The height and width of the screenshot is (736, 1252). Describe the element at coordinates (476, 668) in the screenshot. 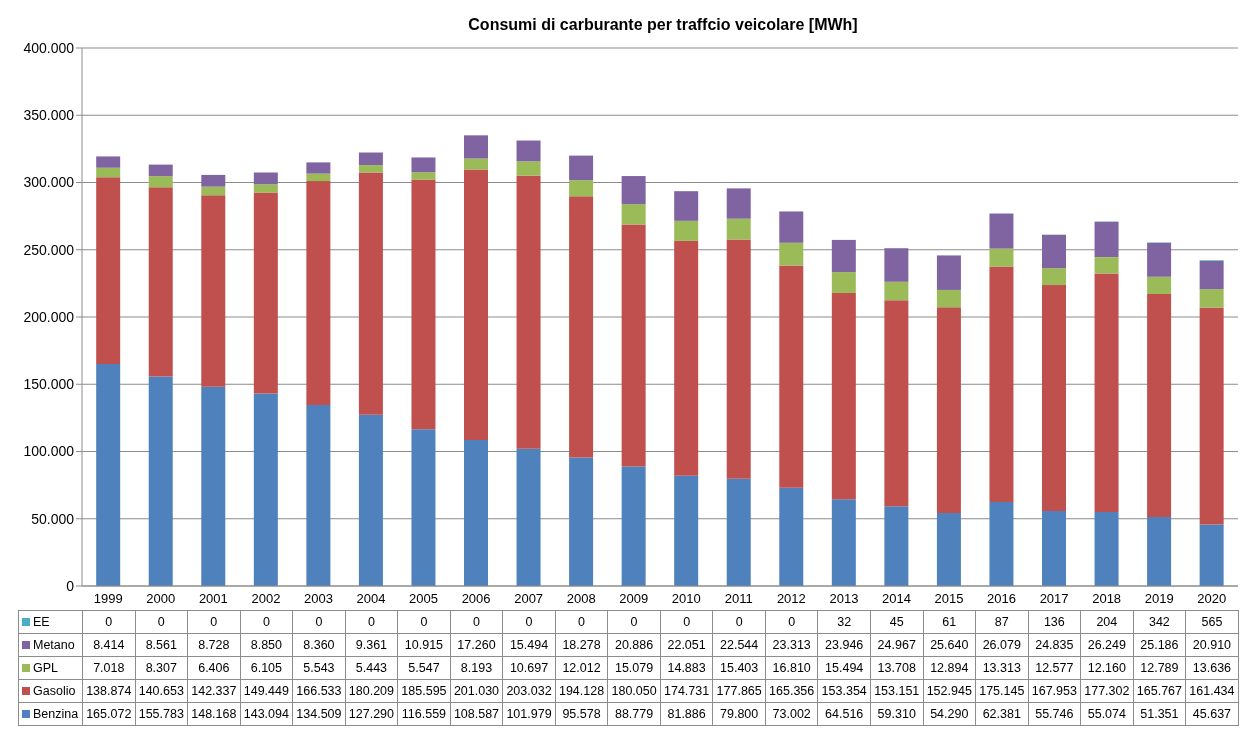

I see `data-label: 8.193` at that location.